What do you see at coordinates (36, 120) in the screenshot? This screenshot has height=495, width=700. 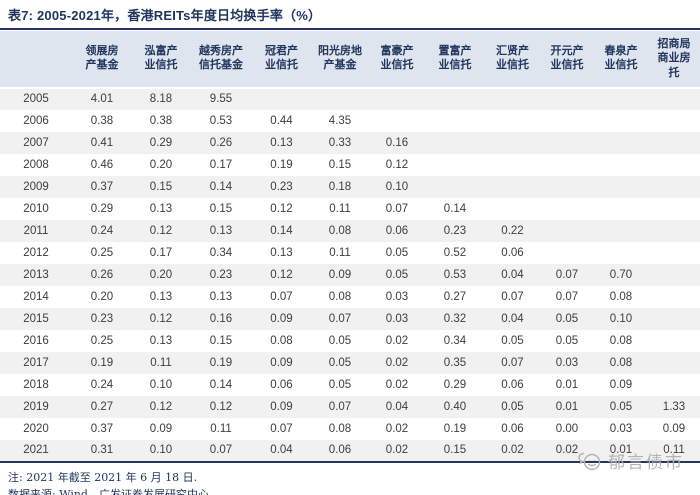 I see `year-cell: 2006` at bounding box center [36, 120].